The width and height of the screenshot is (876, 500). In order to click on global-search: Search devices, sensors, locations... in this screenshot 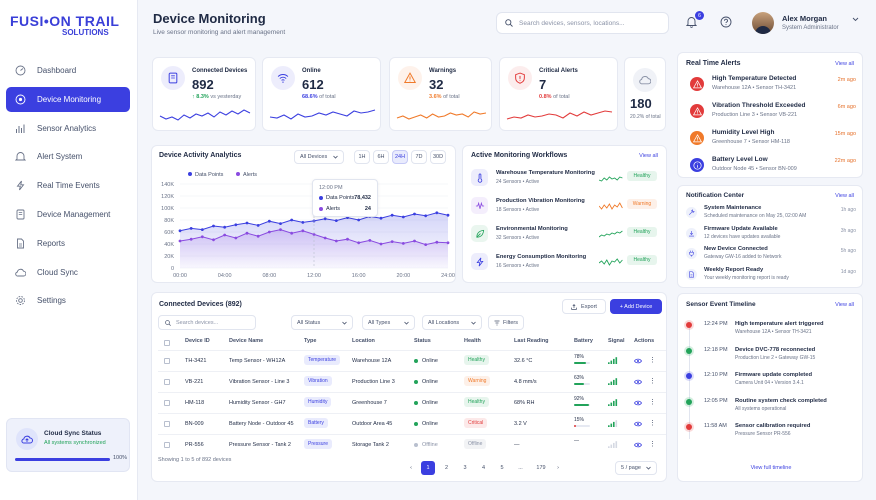, I will do `click(582, 23)`.